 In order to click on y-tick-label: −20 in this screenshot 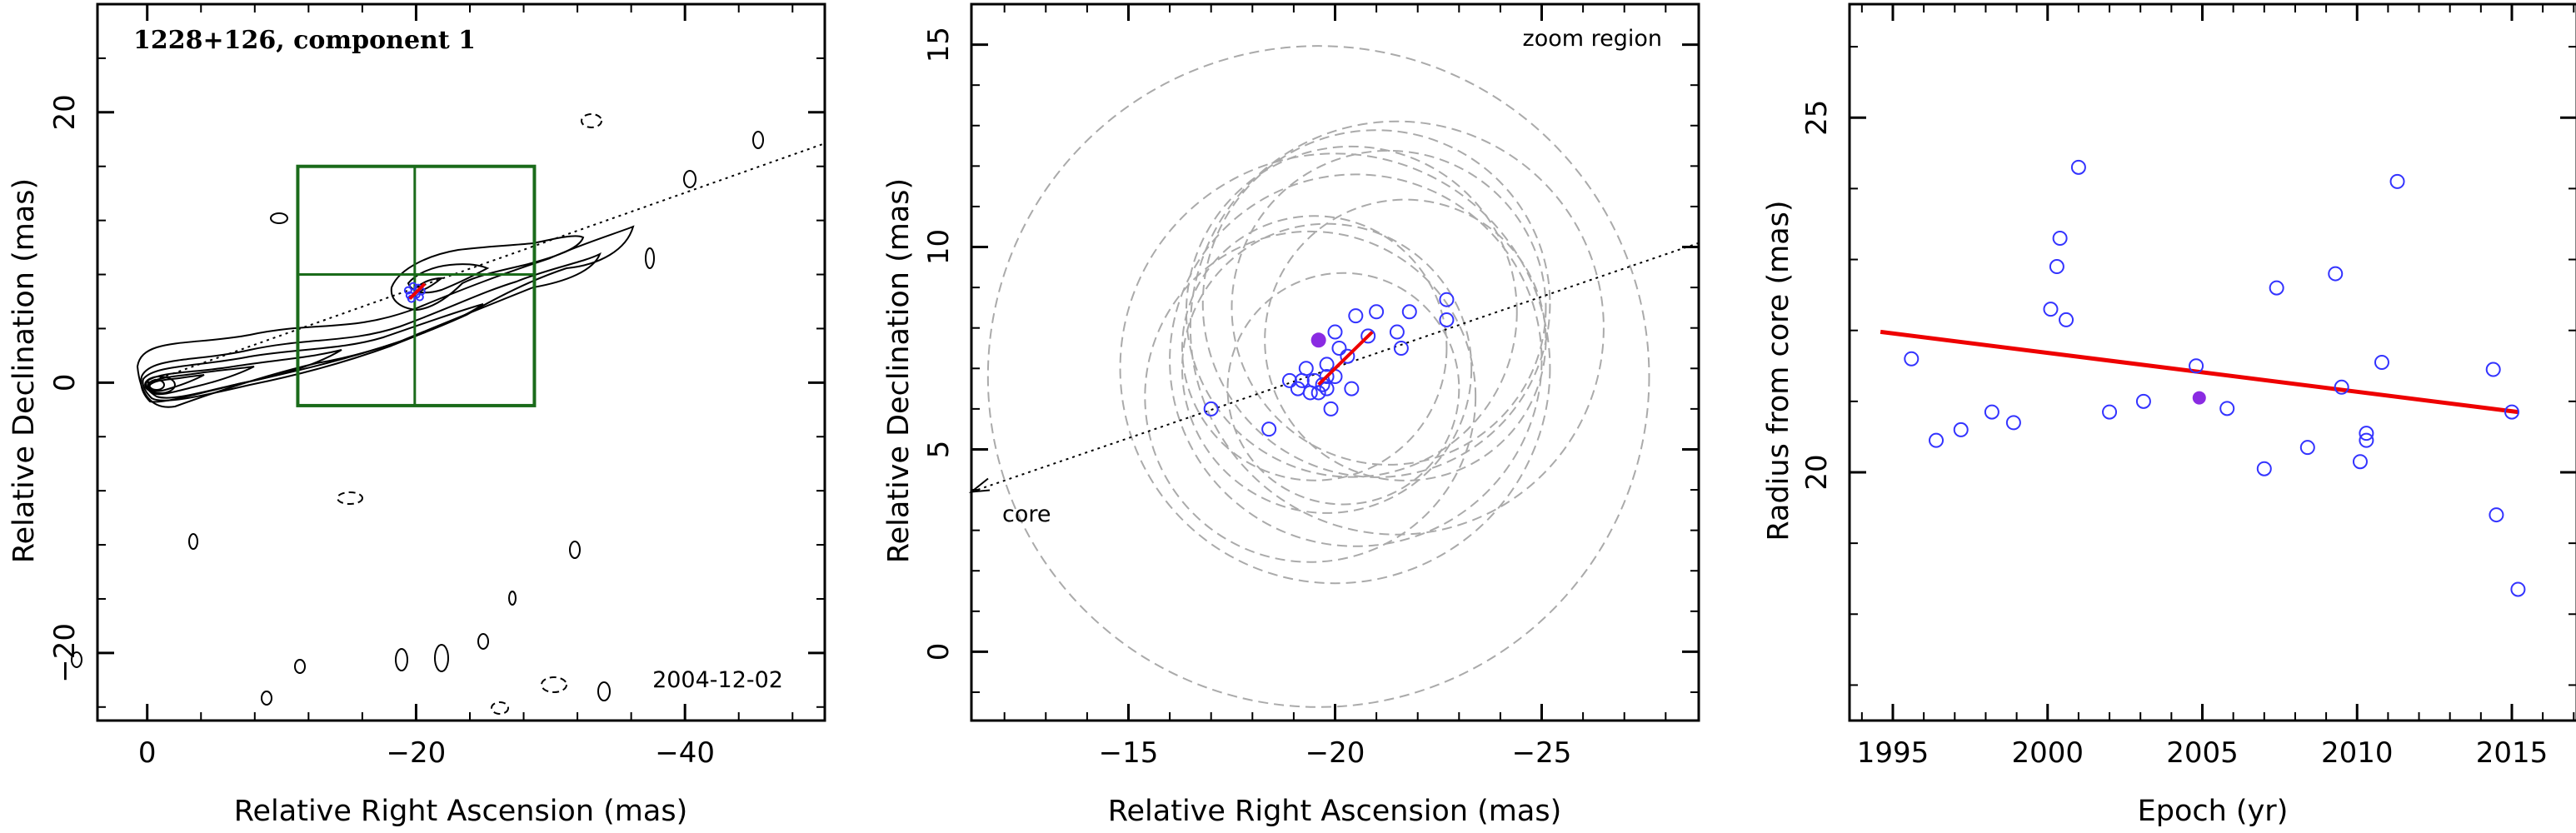, I will do `click(65, 653)`.